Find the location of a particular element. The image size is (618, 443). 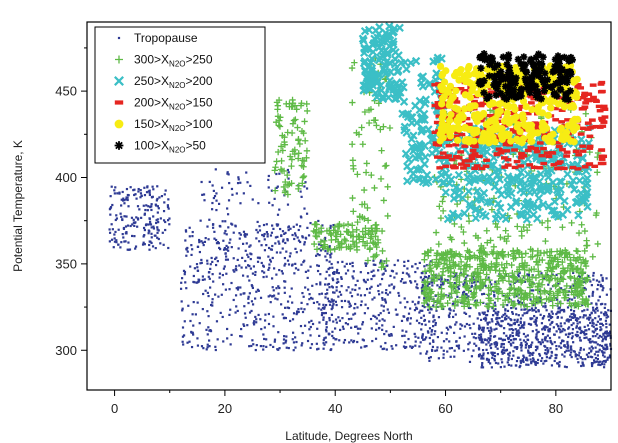

x-tick-label: 40 is located at coordinates (335, 408).